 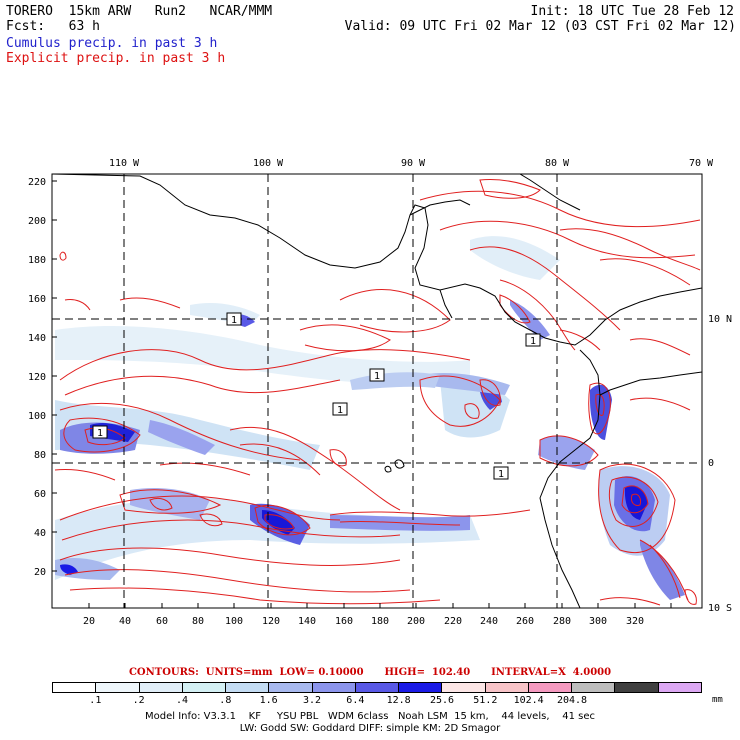 I want to click on x-tick-label: 200, so click(x=416, y=621).